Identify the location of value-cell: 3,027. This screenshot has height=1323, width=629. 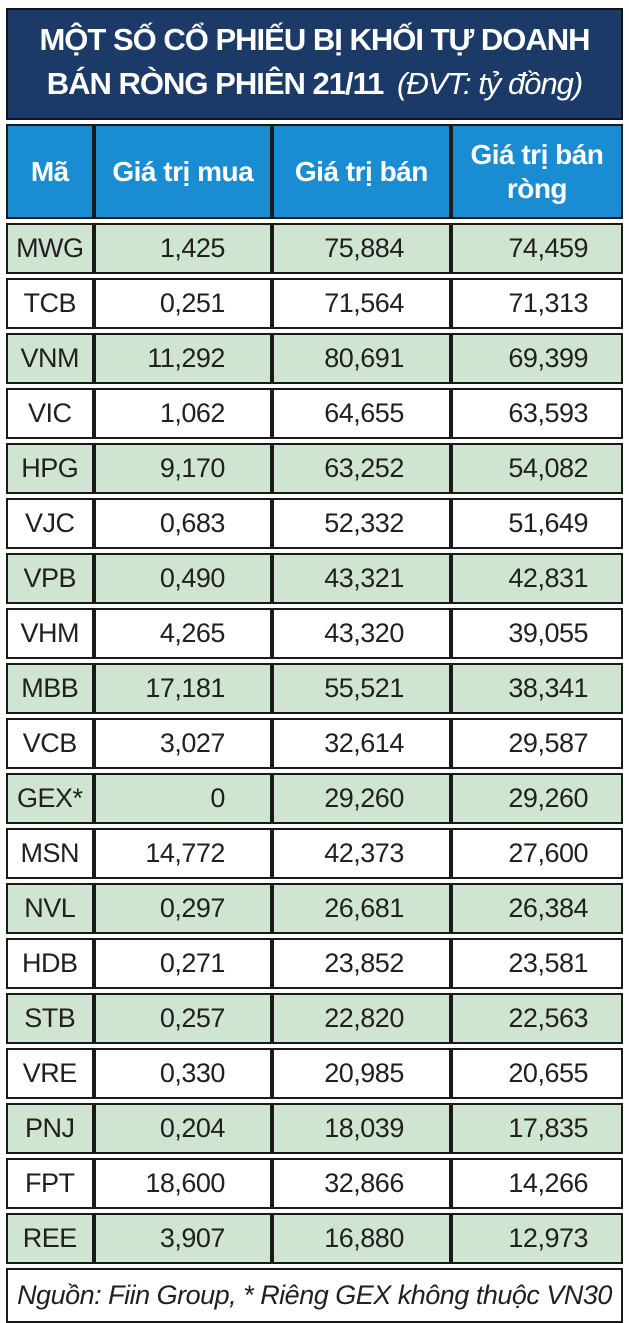
(182, 744).